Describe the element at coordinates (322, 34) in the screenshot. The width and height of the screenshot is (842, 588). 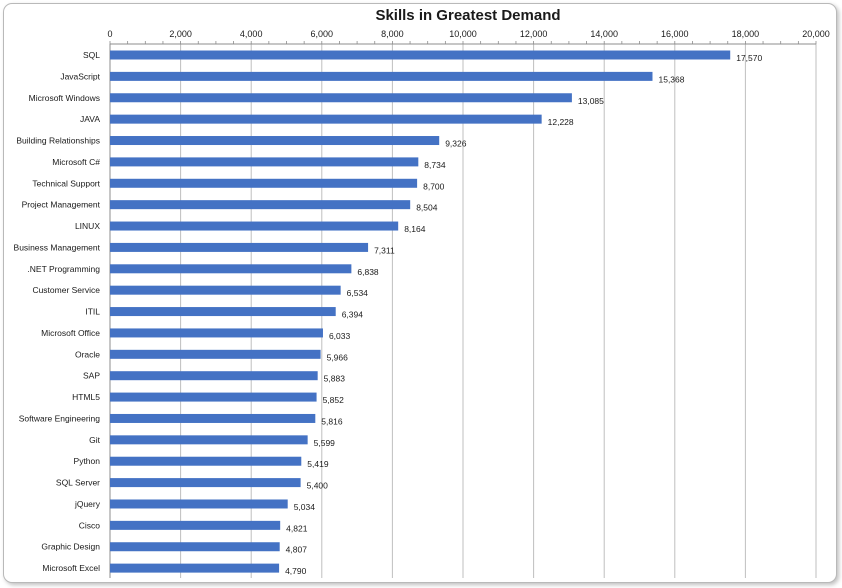
I see `x-tick-label: 6,000` at that location.